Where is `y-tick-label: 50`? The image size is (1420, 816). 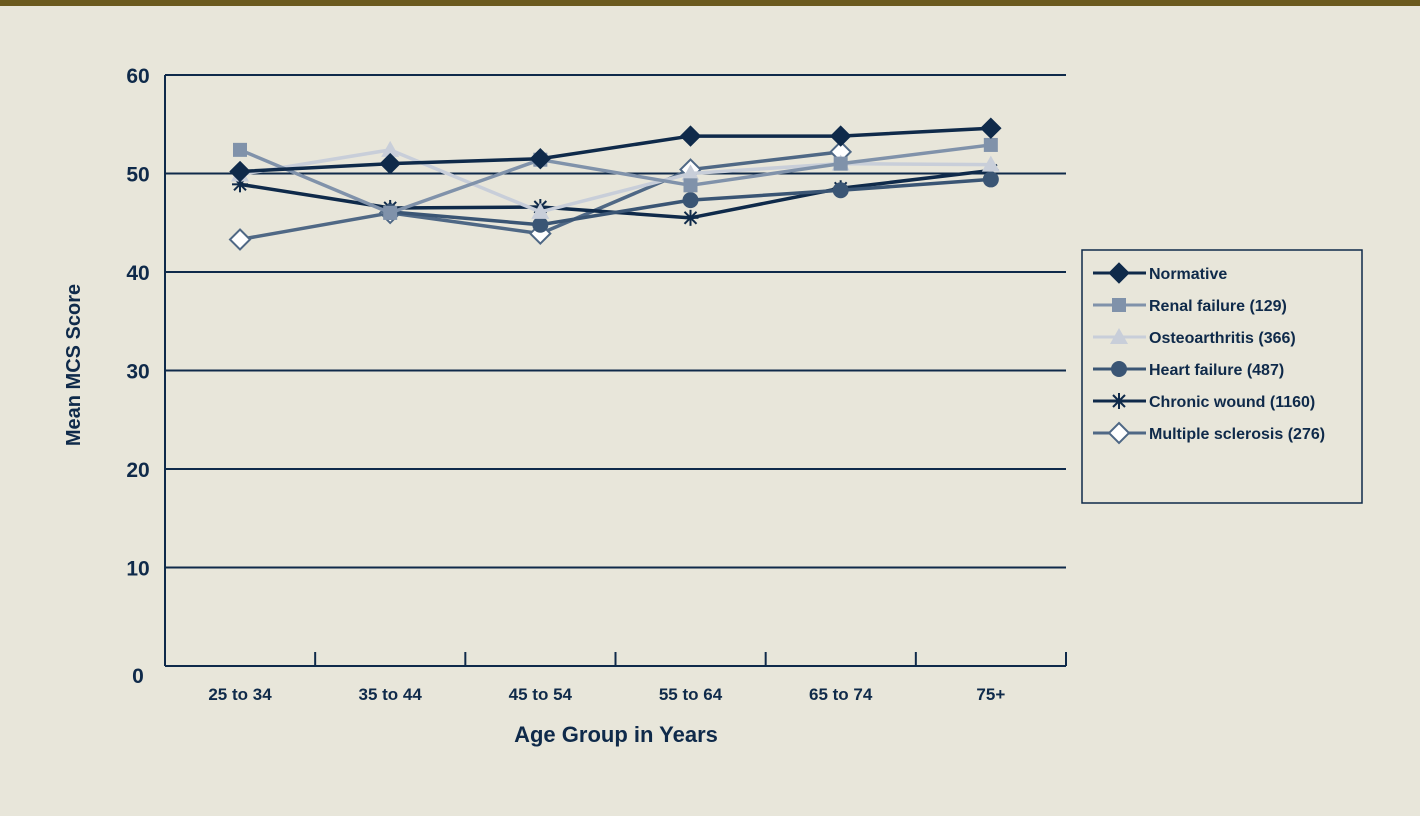
y-tick-label: 50 is located at coordinates (137, 175).